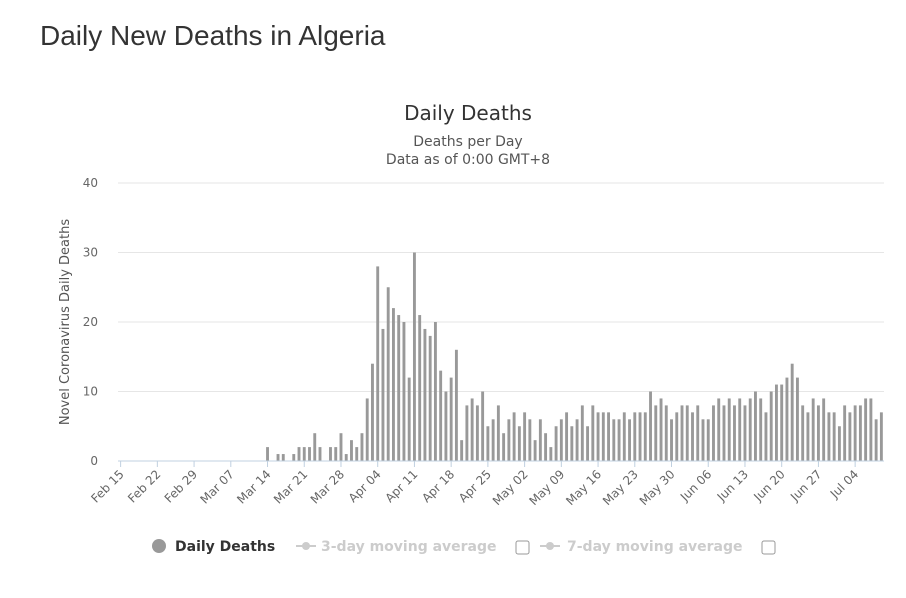 This screenshot has height=598, width=906. Describe the element at coordinates (396, 547) in the screenshot. I see `legend-item-3-day-average: 3-day moving average` at that location.